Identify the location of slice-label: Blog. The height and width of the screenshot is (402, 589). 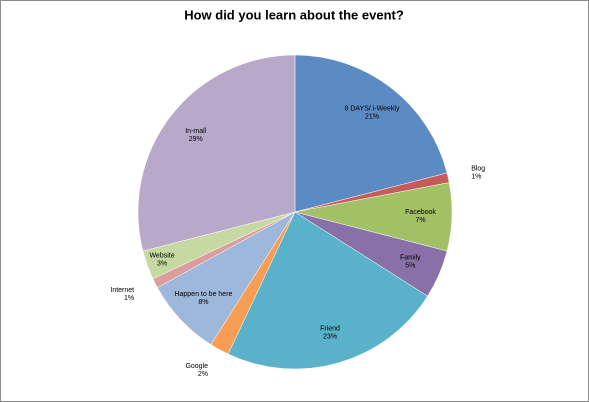
(478, 168).